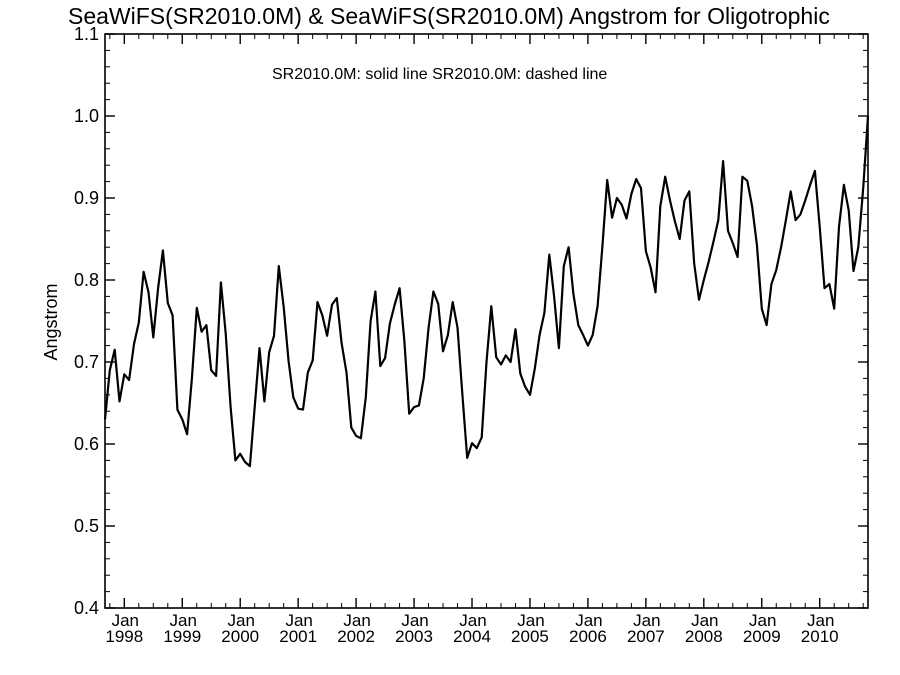  Describe the element at coordinates (298, 636) in the screenshot. I see `x-tick-year-label: 2001` at that location.